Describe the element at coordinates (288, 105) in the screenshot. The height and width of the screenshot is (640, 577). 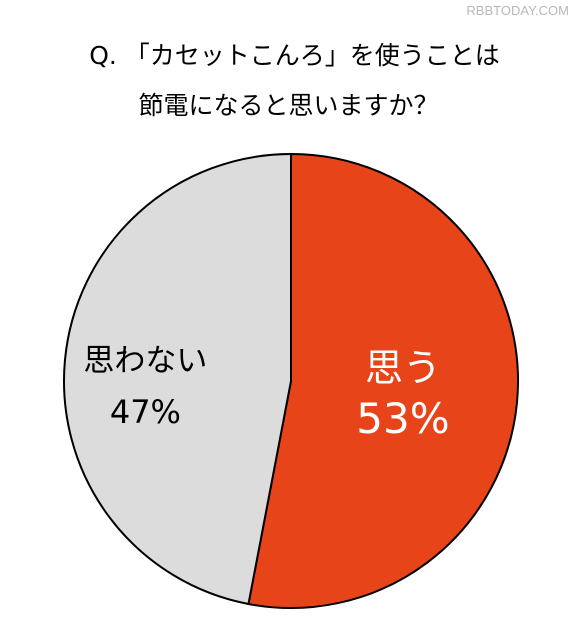
I see `question-title-line-2: 節電になると思いますか？` at that location.